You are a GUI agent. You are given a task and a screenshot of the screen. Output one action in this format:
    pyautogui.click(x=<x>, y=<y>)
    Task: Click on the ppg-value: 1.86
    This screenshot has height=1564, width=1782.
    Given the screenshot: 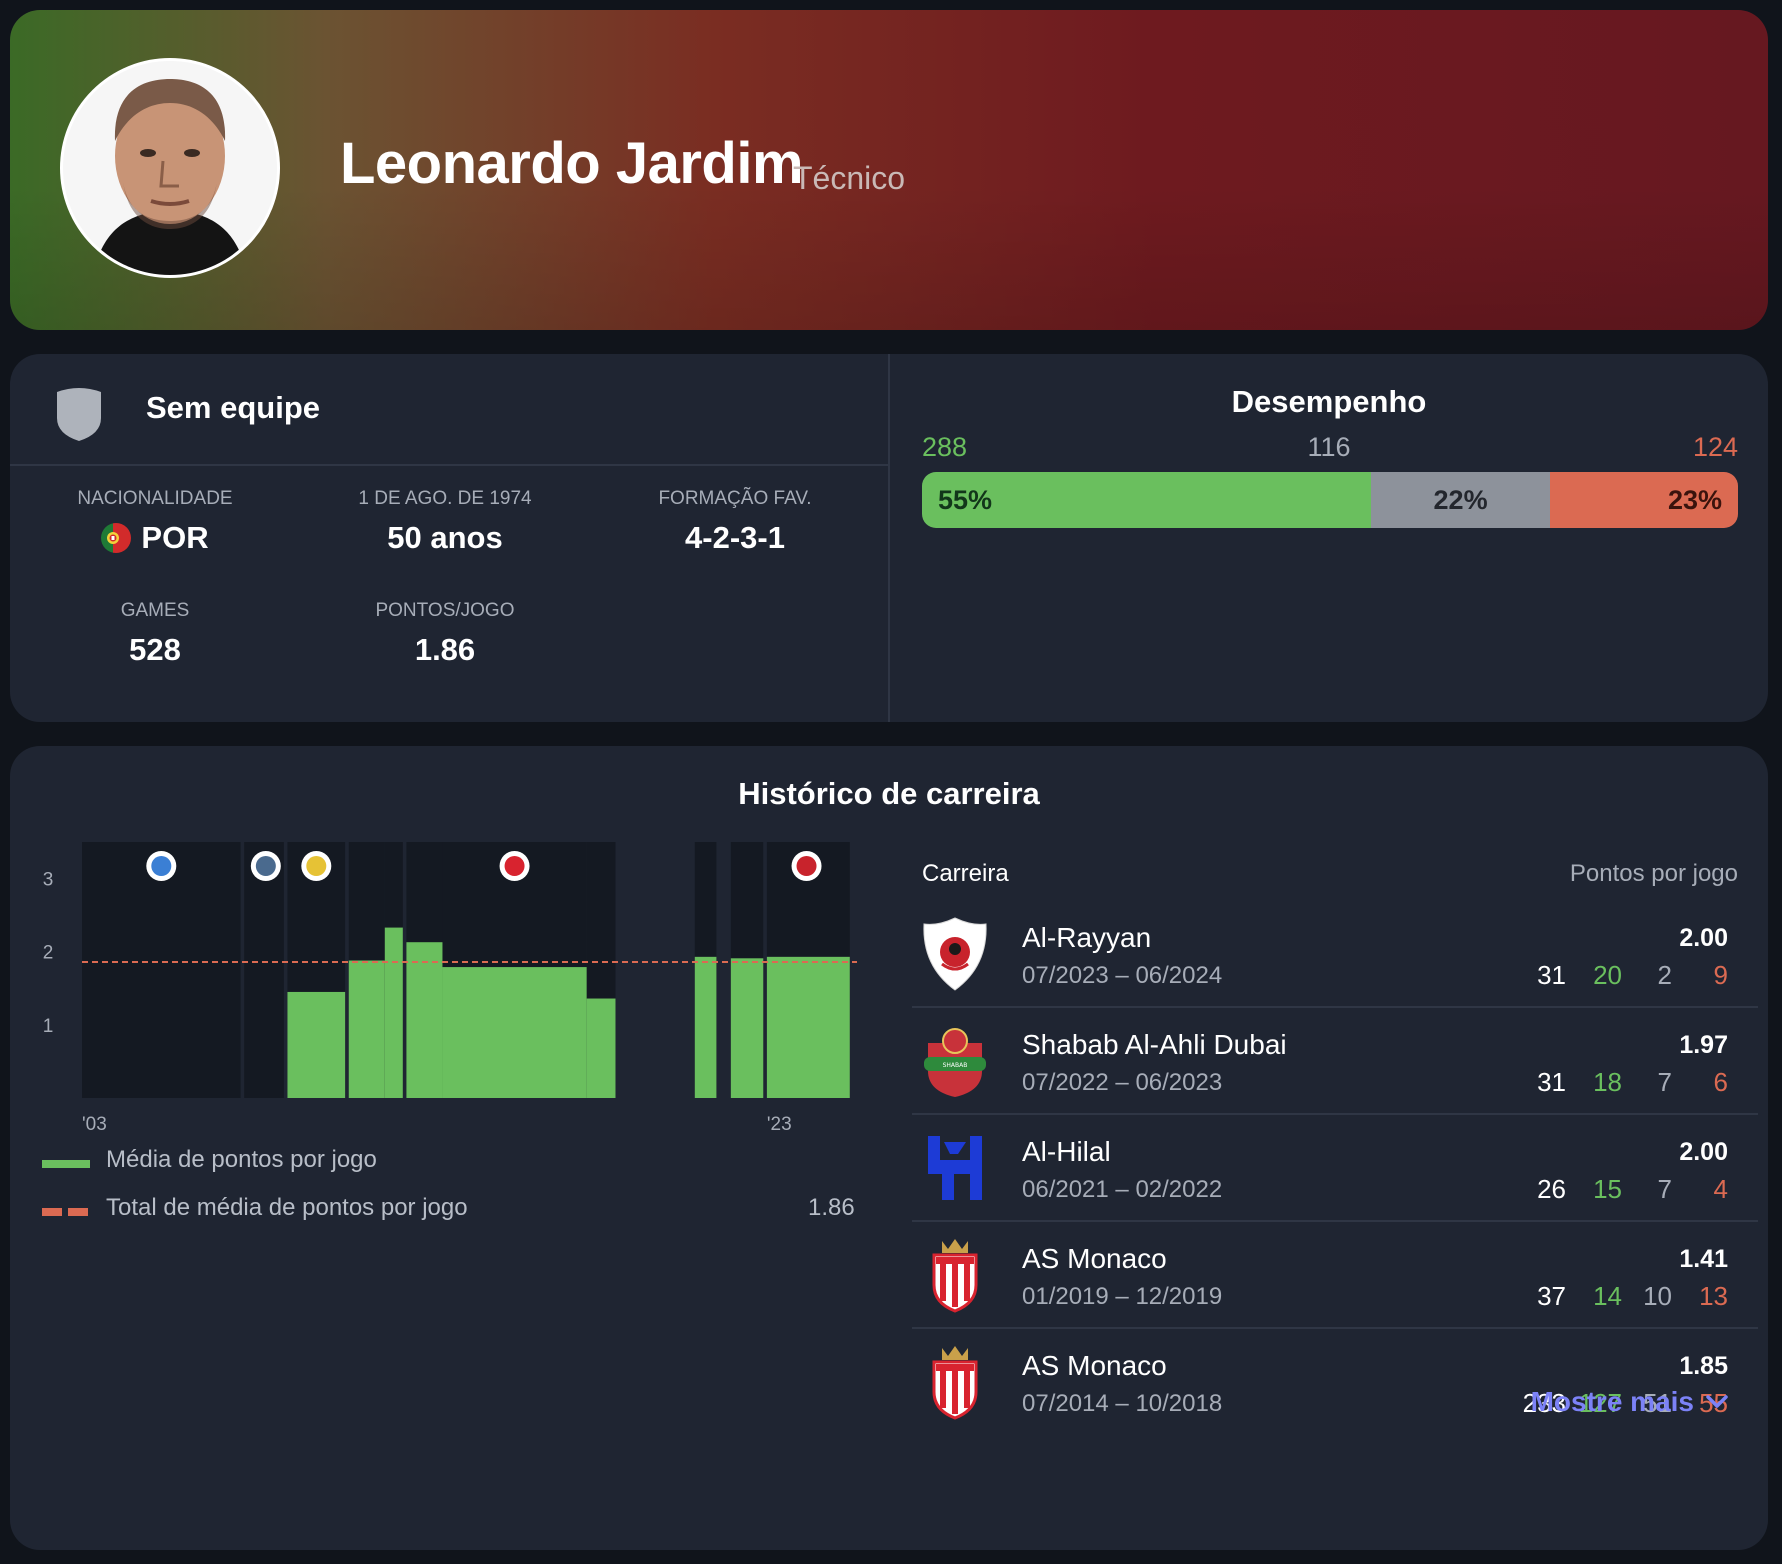 What is the action you would take?
    pyautogui.click(x=445, y=649)
    